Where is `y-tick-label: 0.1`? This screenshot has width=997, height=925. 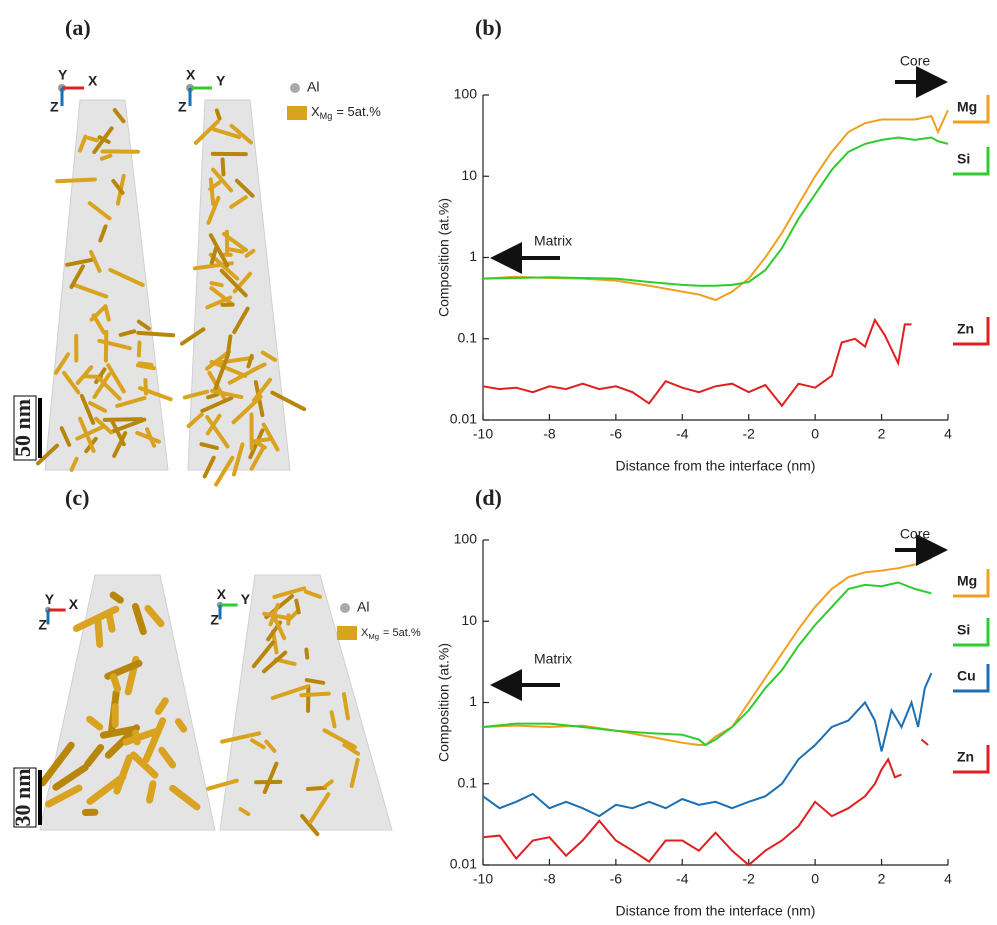
y-tick-label: 0.1 is located at coordinates (468, 337).